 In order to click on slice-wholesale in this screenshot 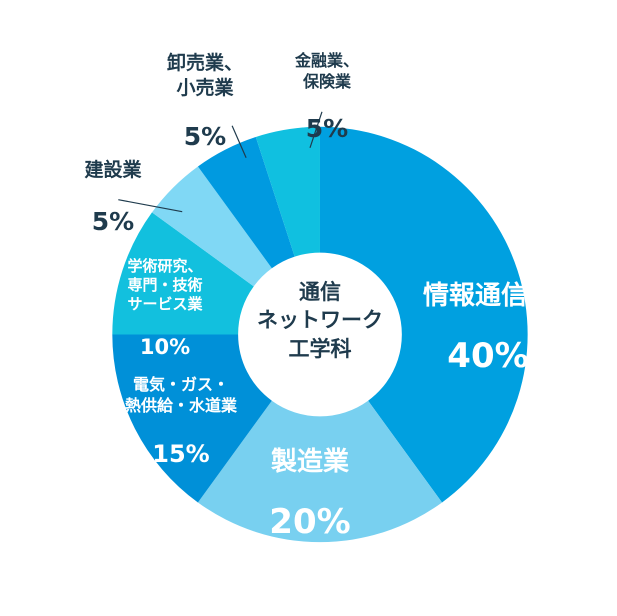, I will do `click(246, 202)`.